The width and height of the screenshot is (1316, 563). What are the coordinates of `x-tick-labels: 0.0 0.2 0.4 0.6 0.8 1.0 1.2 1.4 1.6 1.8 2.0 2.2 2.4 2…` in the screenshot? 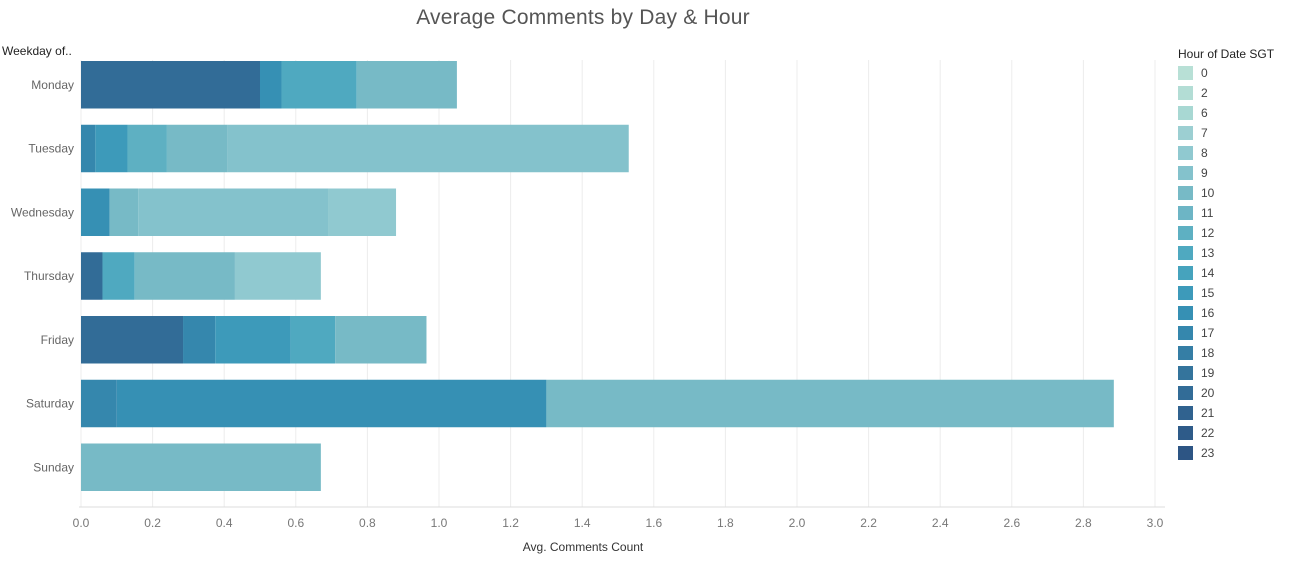 It's located at (618, 523).